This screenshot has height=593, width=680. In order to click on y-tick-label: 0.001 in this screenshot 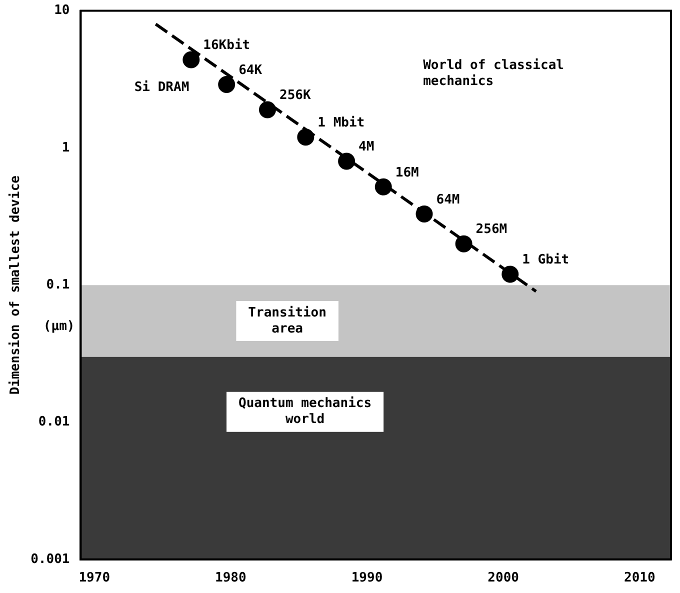, I will do `click(50, 559)`.